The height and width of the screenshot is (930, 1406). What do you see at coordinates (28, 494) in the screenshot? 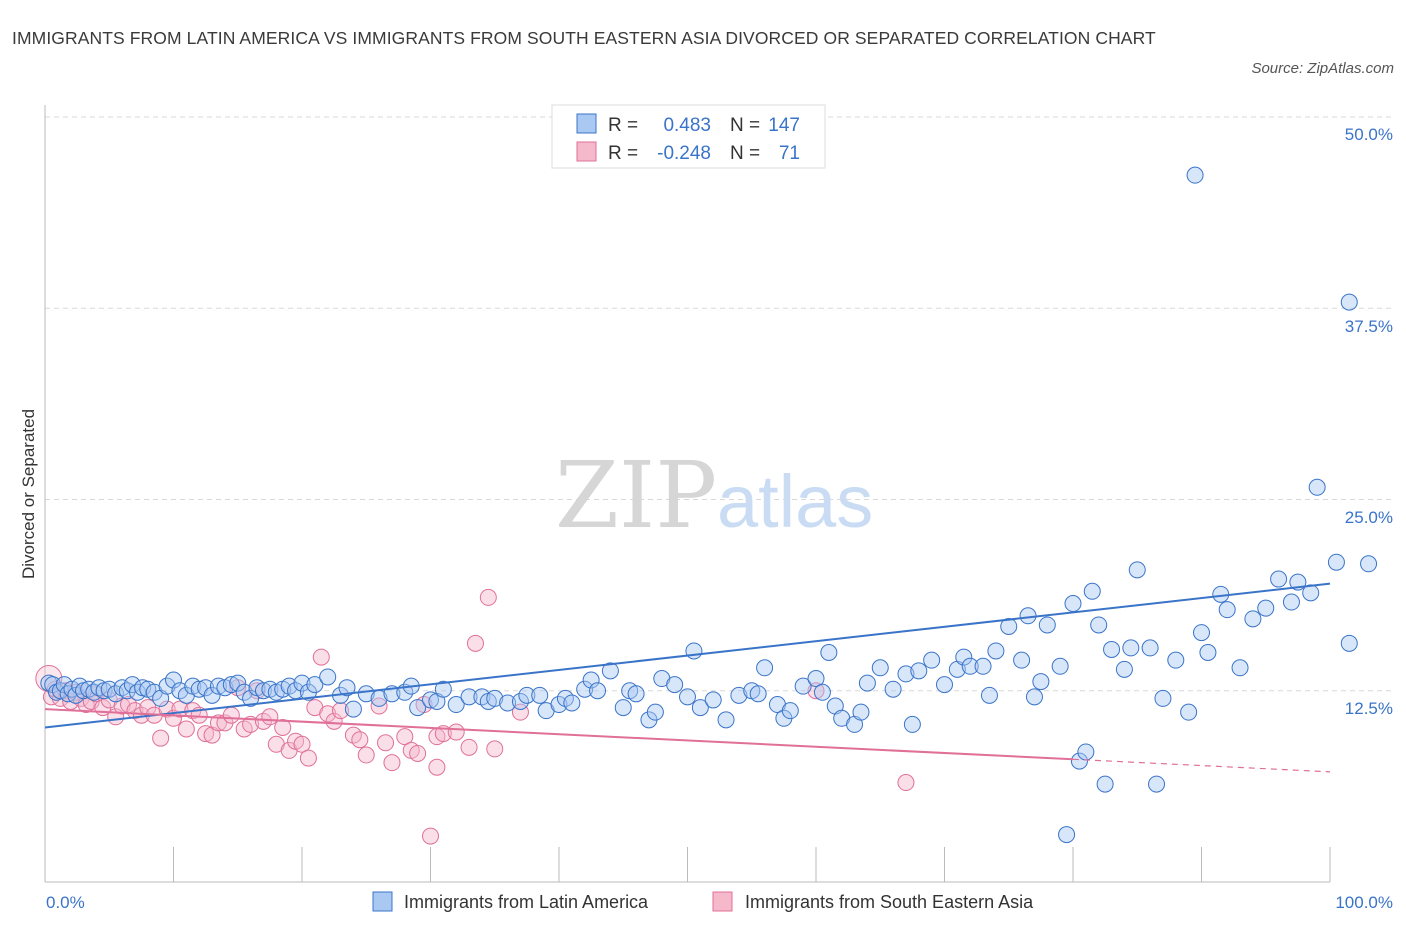
I see `y-axis-label: Divorced or Separated` at bounding box center [28, 494].